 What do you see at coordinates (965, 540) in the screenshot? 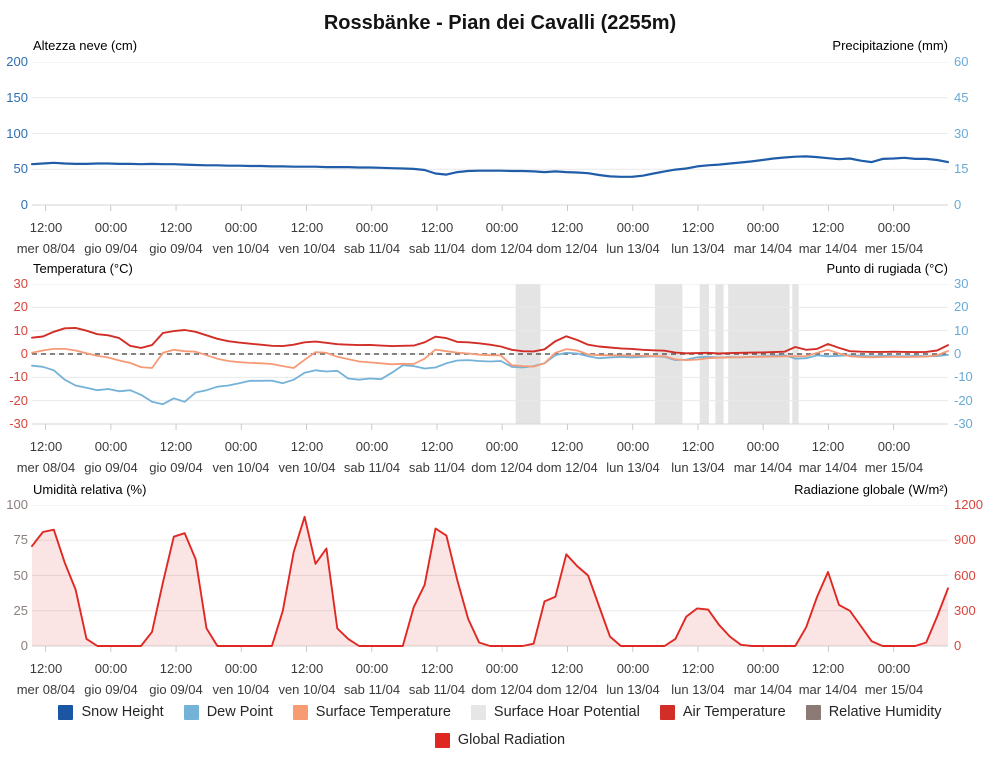
I see `humidity-radiation-right-tick-label: 900` at bounding box center [965, 540].